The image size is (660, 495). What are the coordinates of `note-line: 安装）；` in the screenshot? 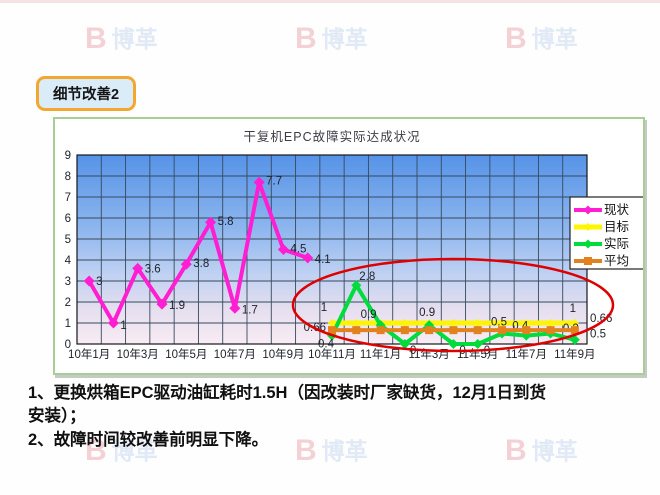 It's located at (57, 416).